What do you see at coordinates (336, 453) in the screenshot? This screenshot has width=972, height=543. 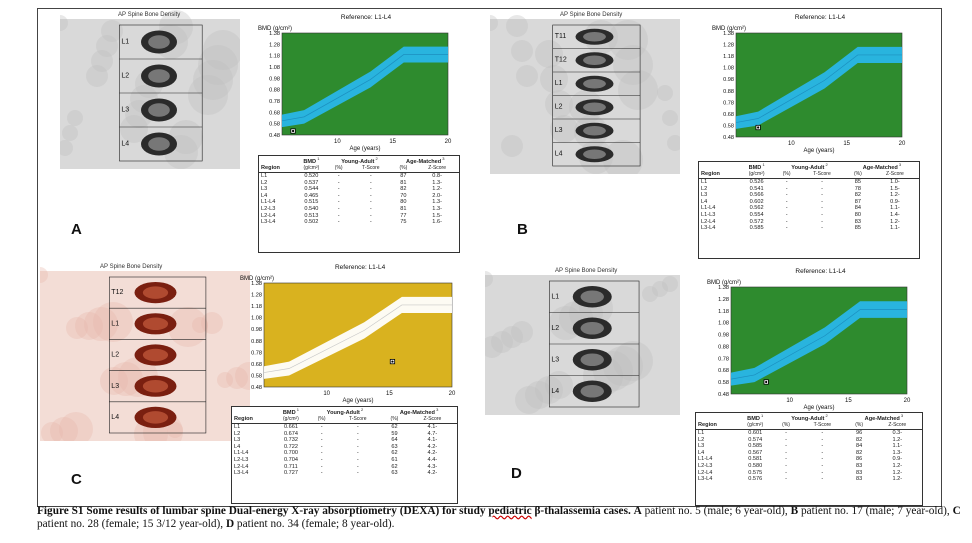 I see `table-row: L1-L4 0.700- -62 4.2-` at bounding box center [336, 453].